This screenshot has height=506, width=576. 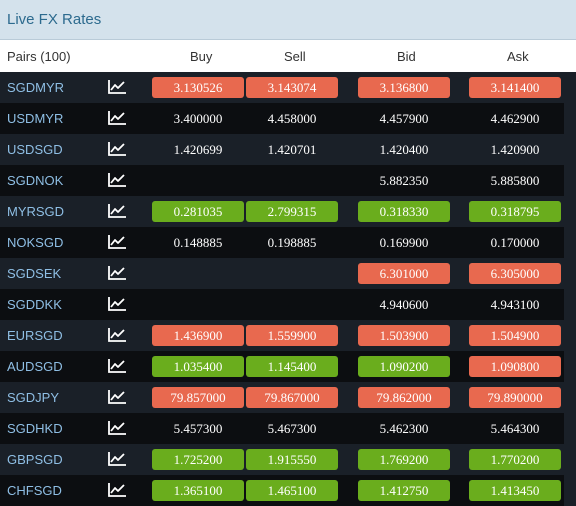 I want to click on sell-value: 1.420701, so click(x=292, y=149).